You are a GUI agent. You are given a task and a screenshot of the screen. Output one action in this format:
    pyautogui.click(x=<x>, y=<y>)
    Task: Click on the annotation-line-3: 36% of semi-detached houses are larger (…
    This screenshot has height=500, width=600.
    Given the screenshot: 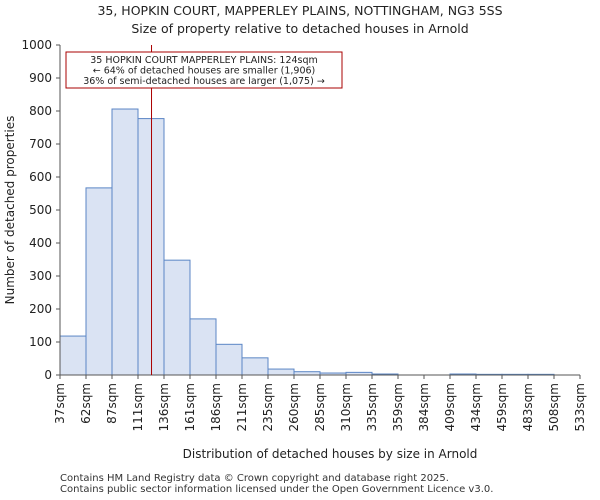 What is the action you would take?
    pyautogui.click(x=204, y=81)
    